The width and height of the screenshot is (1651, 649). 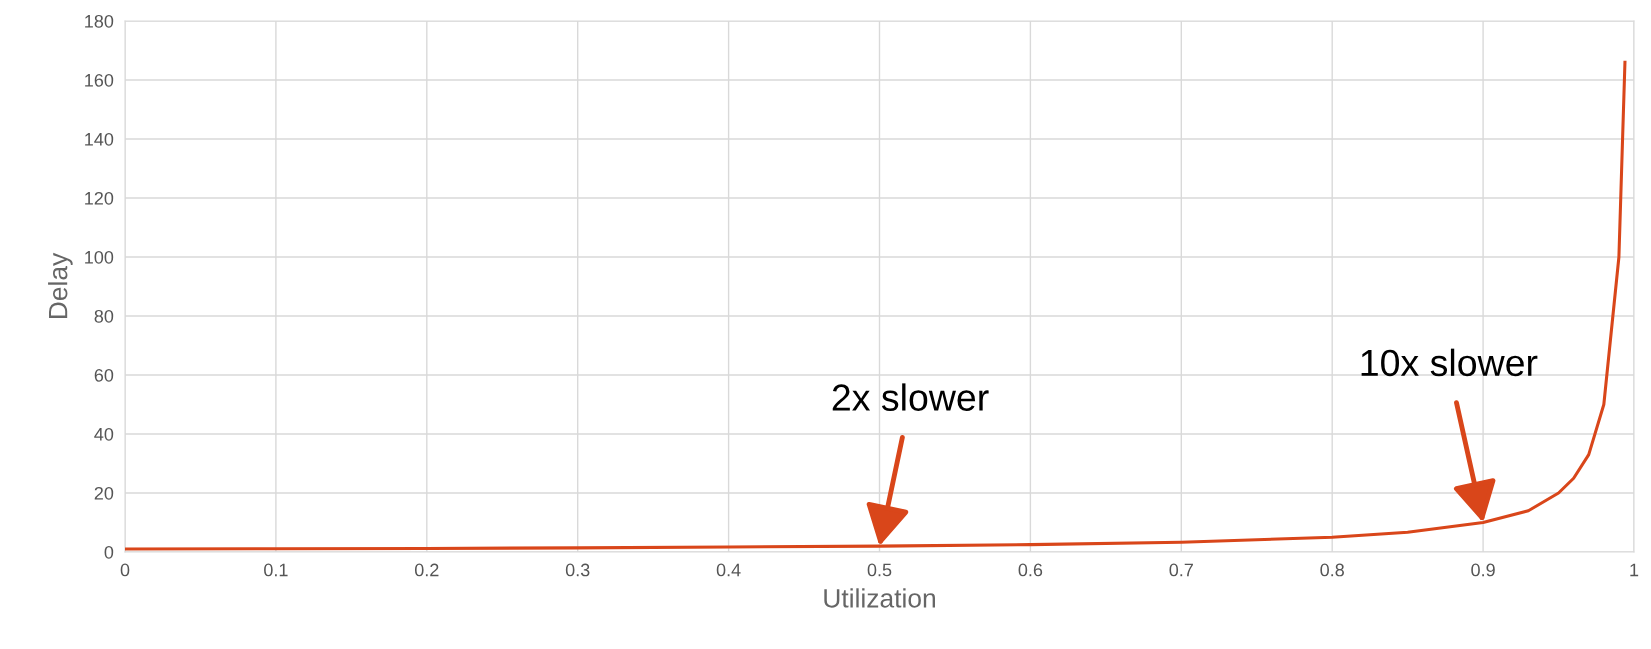 I want to click on x-tick-label: 0.9, so click(x=1483, y=570).